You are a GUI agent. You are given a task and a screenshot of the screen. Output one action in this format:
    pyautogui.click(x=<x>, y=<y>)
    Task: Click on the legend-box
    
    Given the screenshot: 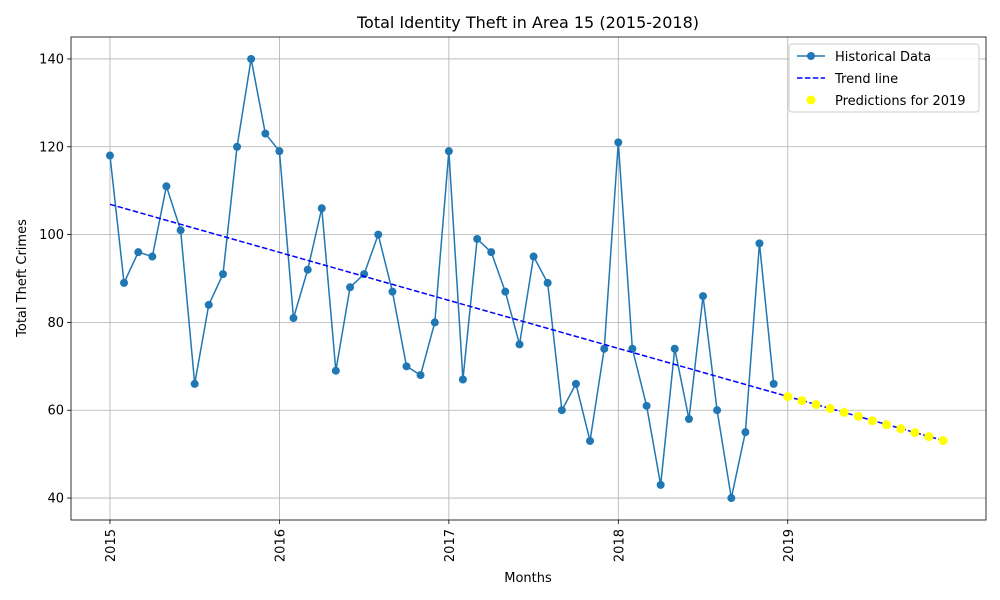 What is the action you would take?
    pyautogui.click(x=884, y=78)
    